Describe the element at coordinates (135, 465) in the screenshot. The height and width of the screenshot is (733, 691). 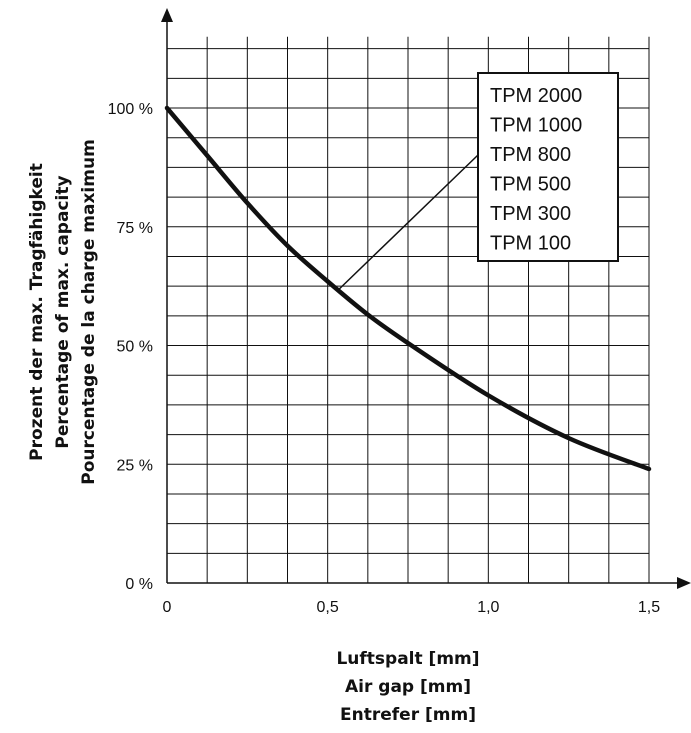
I see `y-tick-label: 25 %` at that location.